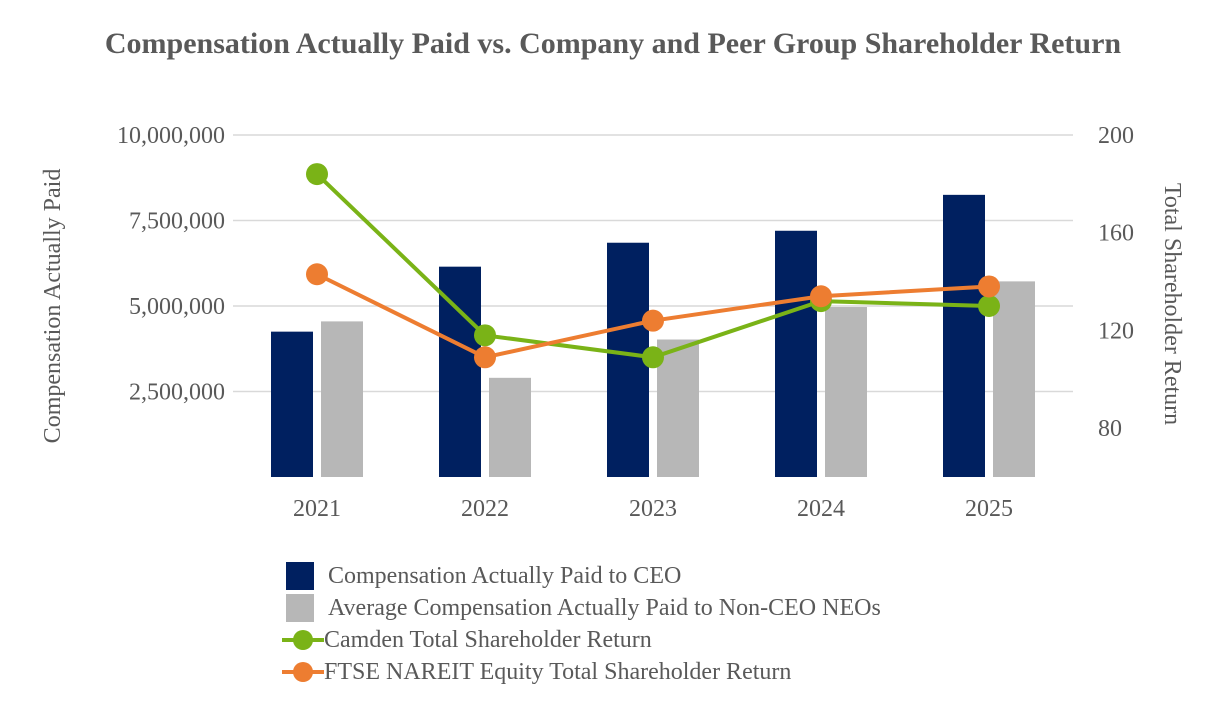 This screenshot has height=728, width=1226. Describe the element at coordinates (317, 509) in the screenshot. I see `x-tick-label: 2021` at that location.